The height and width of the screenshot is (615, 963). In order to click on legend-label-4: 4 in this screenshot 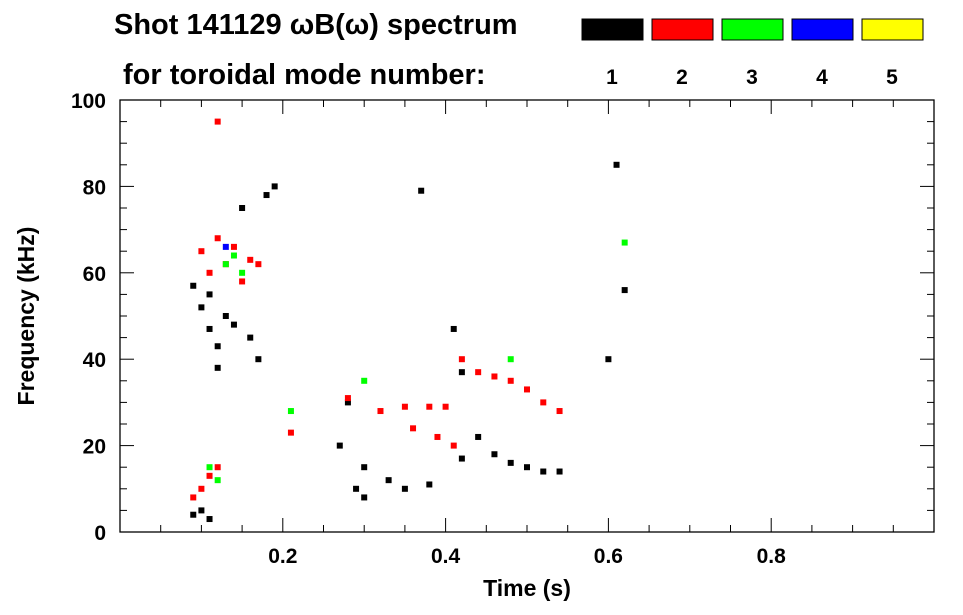, I will do `click(822, 77)`.